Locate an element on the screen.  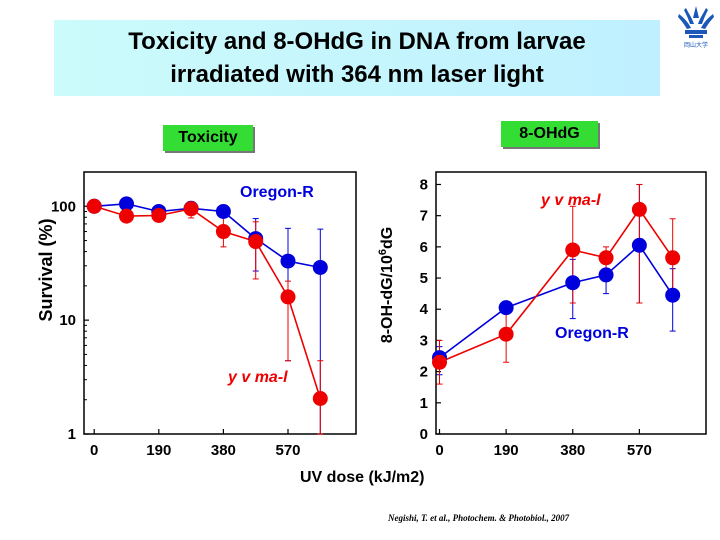
tox-y-tick-label: 100 is located at coordinates (63, 206).